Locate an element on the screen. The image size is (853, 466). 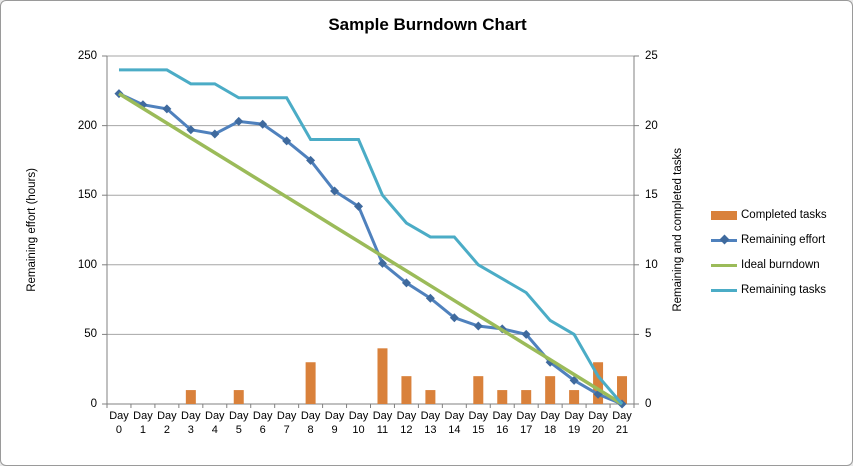
legend-label: Completed tasks is located at coordinates (784, 215).